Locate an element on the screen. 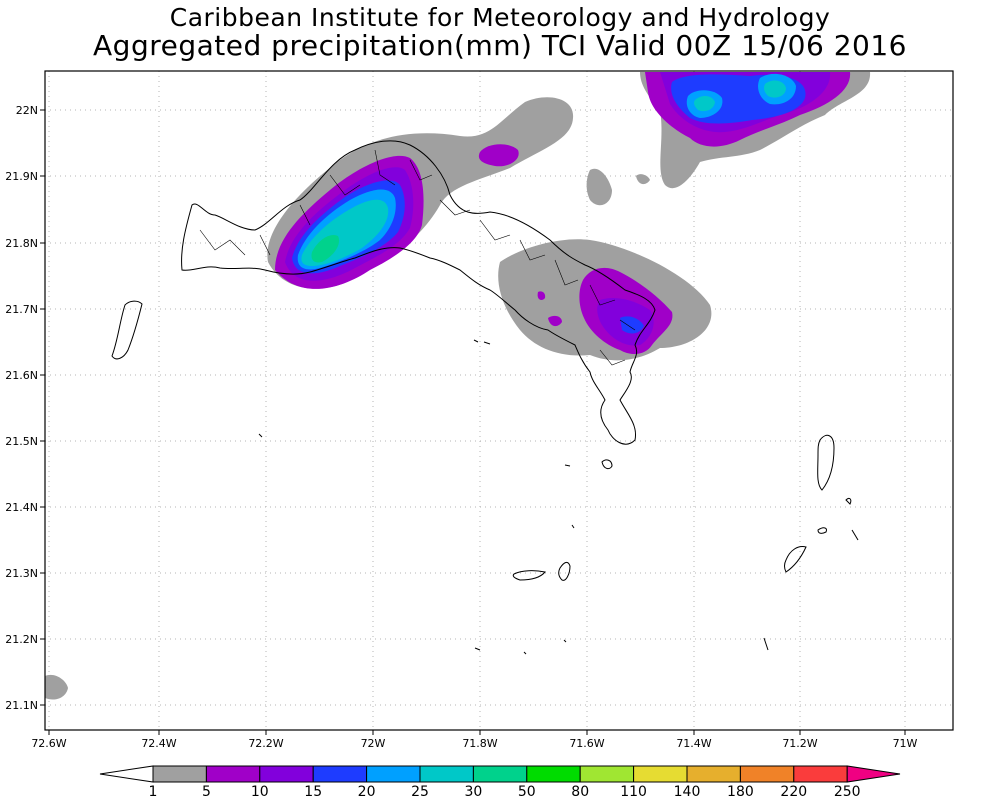 The width and height of the screenshot is (1000, 800). colorbar: 1 5 10 15 20 25 30 50 80 110 140 180 220 250 is located at coordinates (500, 782).